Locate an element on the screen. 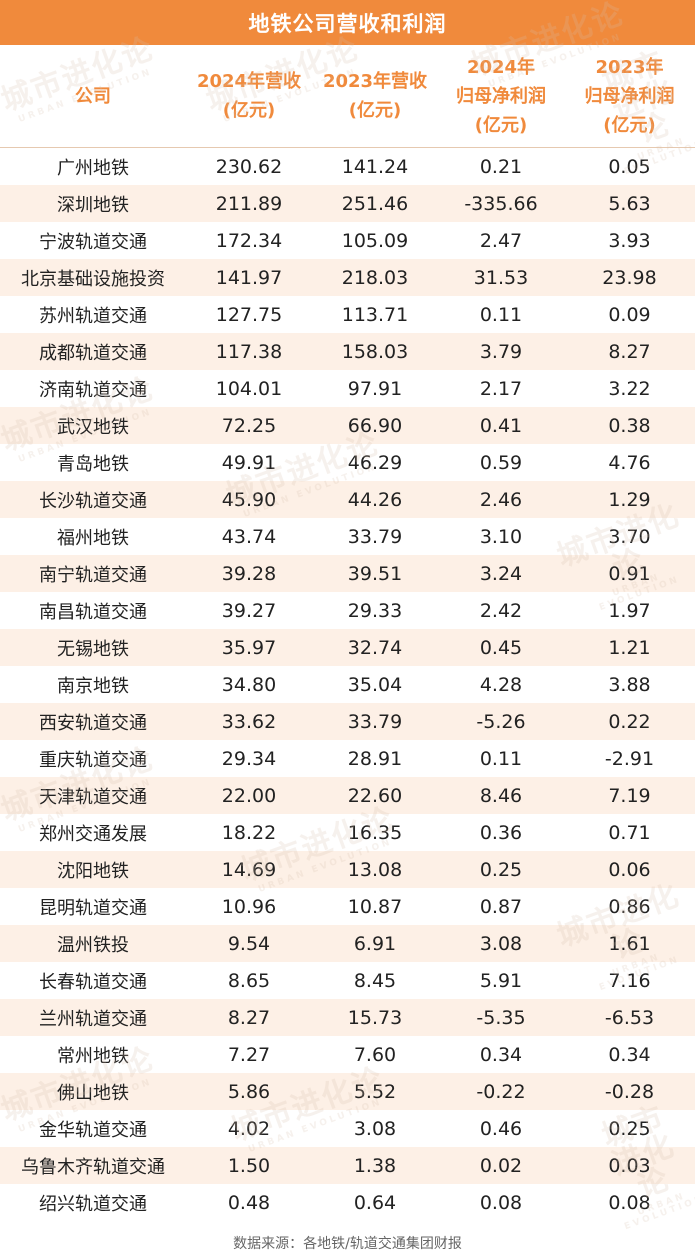  header-profit-2023: 2023年 归母净利润 (亿元) is located at coordinates (629, 96).